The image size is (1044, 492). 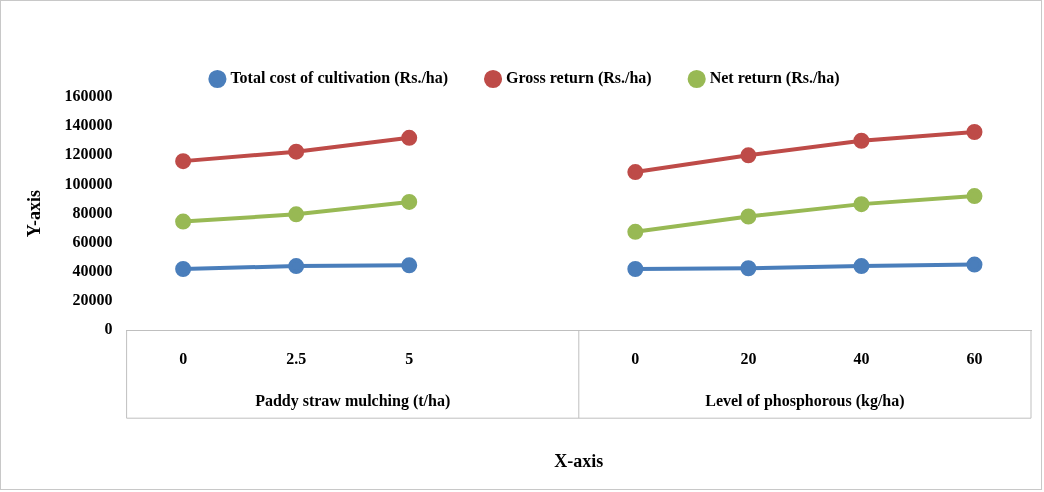 I want to click on y-tick-label: 140000, so click(x=88, y=125).